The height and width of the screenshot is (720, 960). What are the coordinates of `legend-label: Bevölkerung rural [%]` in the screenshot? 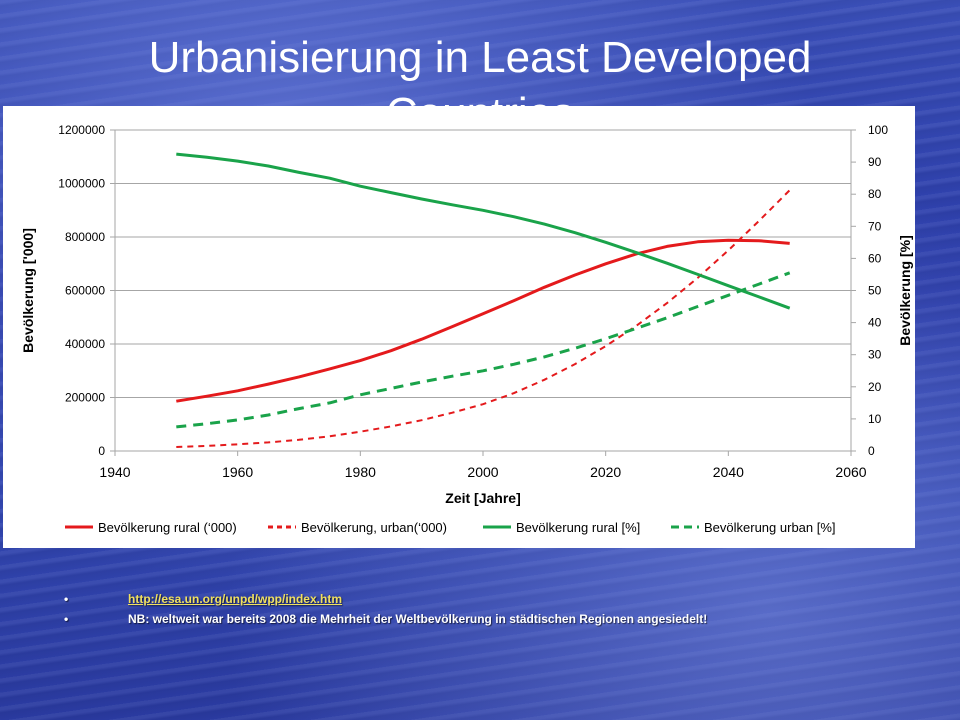 It's located at (578, 527).